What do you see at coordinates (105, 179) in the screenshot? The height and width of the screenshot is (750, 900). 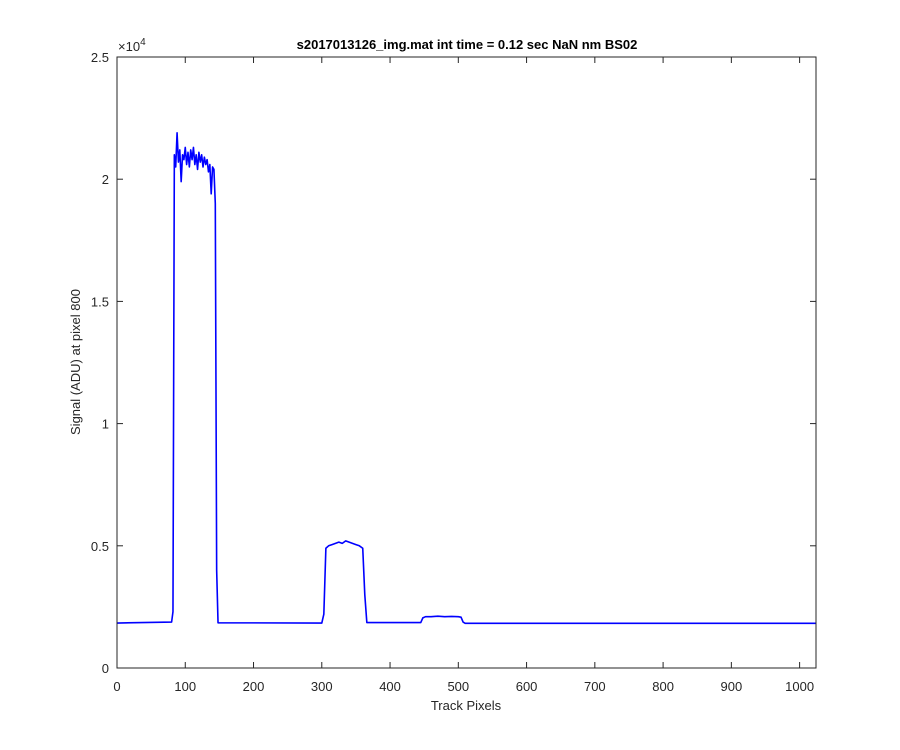 I see `y-tick-label: 2` at bounding box center [105, 179].